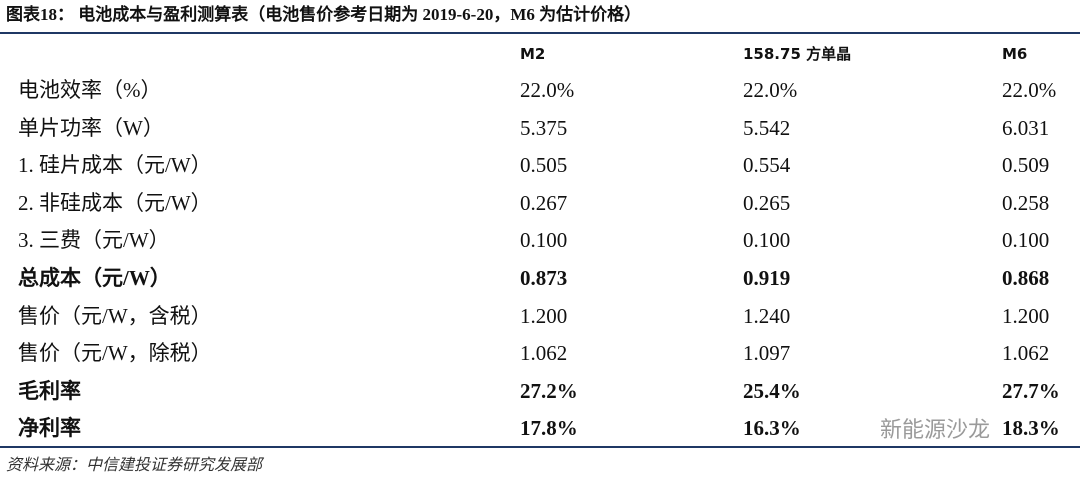 This screenshot has height=483, width=1080. Describe the element at coordinates (544, 278) in the screenshot. I see `cell-value: 0.873` at that location.